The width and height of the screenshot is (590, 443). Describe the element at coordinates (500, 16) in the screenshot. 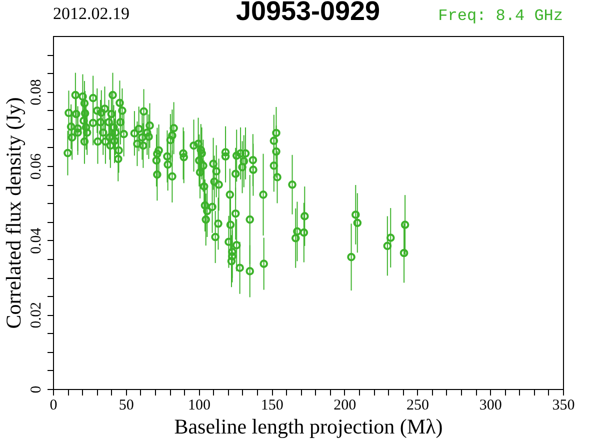

I see `text: Freq: 8.4 GHz` at that location.